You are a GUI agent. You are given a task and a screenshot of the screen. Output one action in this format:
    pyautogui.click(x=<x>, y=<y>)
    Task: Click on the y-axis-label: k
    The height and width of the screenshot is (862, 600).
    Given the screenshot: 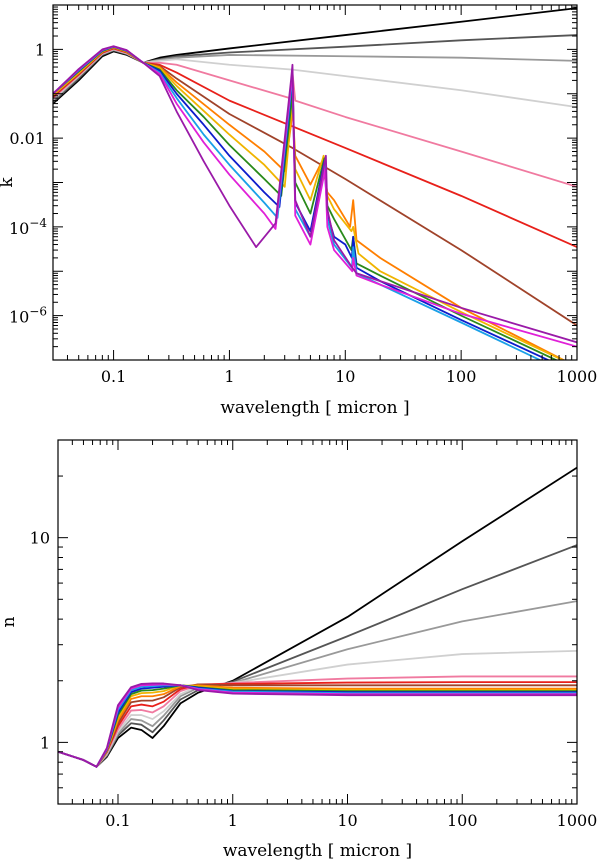 What is the action you would take?
    pyautogui.click(x=8, y=182)
    